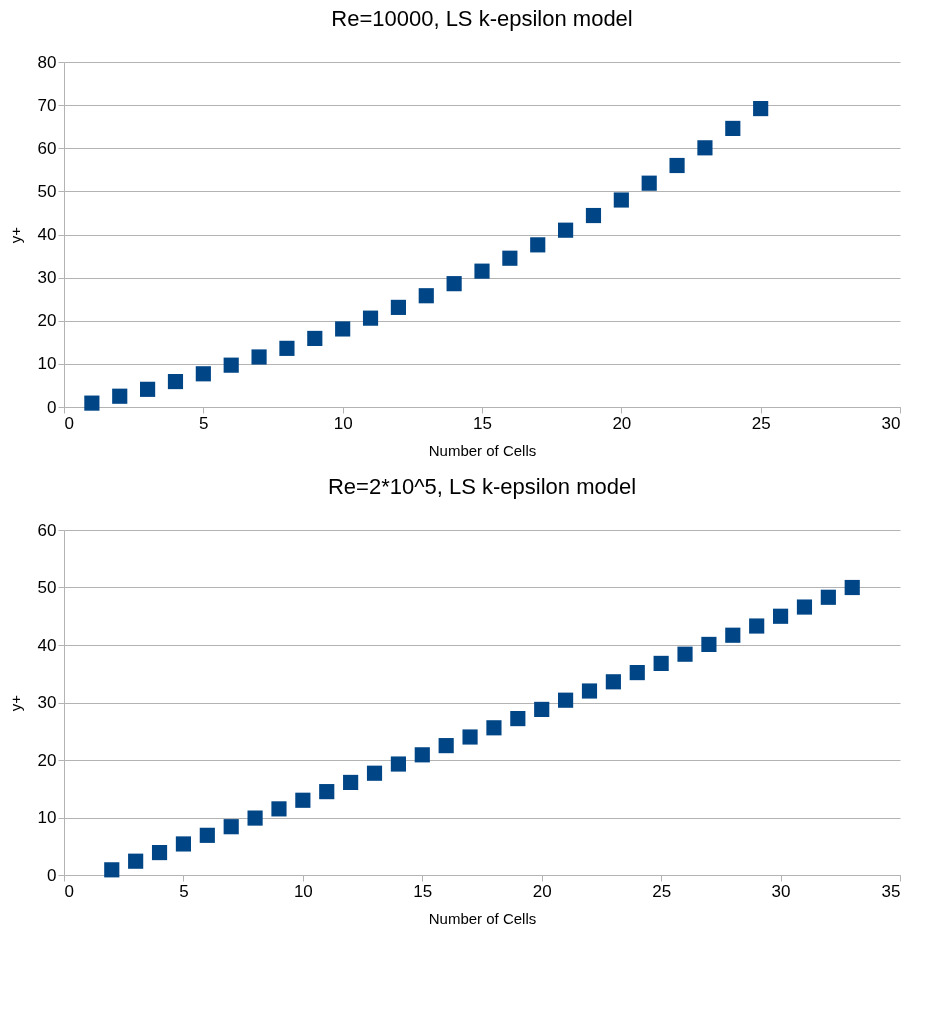  What do you see at coordinates (482, 18) in the screenshot?
I see `chart-title: Re=10000, LS k-epsilon model` at bounding box center [482, 18].